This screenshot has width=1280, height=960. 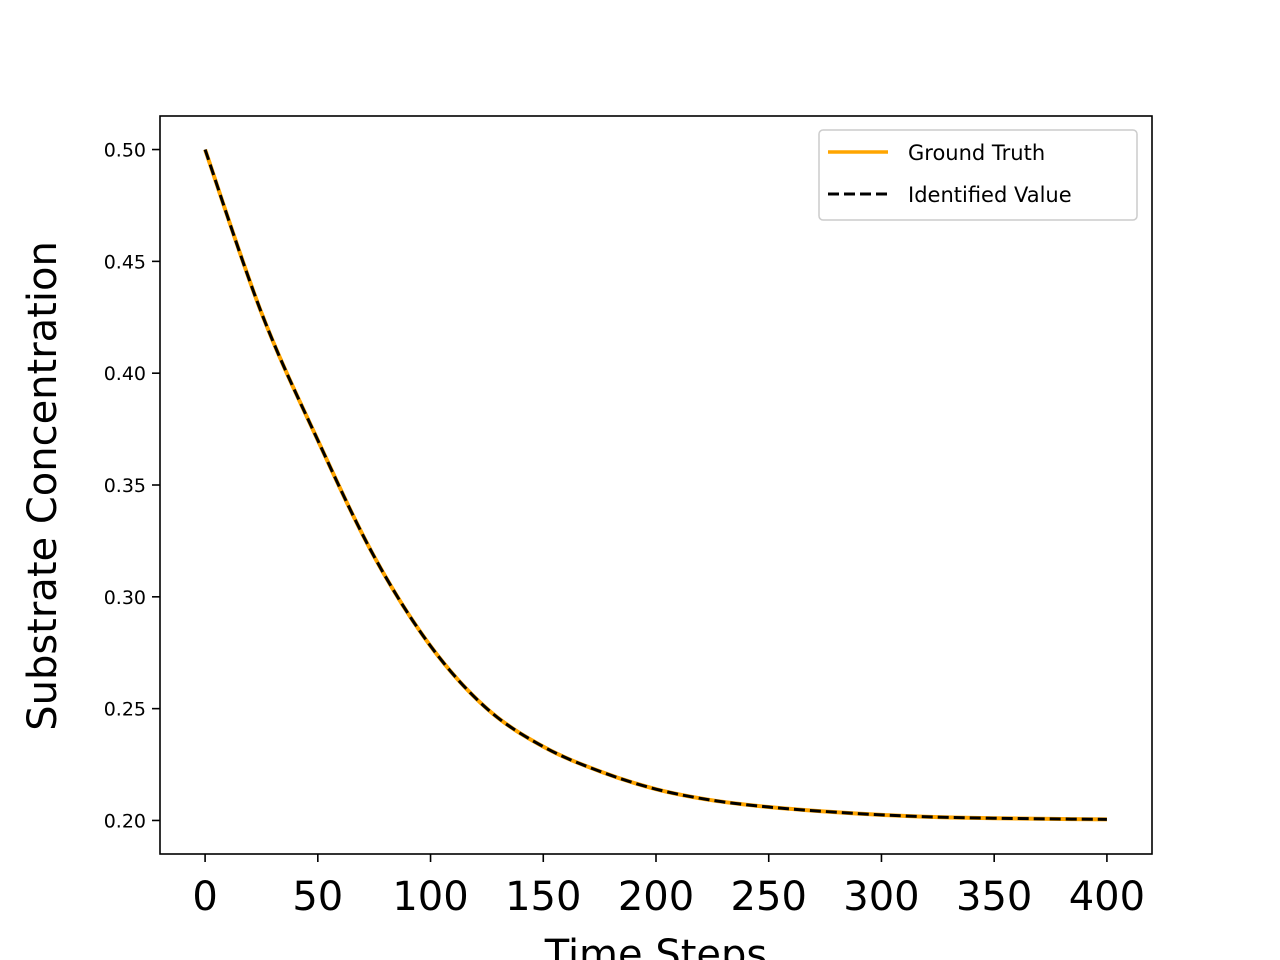 What do you see at coordinates (656, 897) in the screenshot?
I see `x-tick-label: 200` at bounding box center [656, 897].